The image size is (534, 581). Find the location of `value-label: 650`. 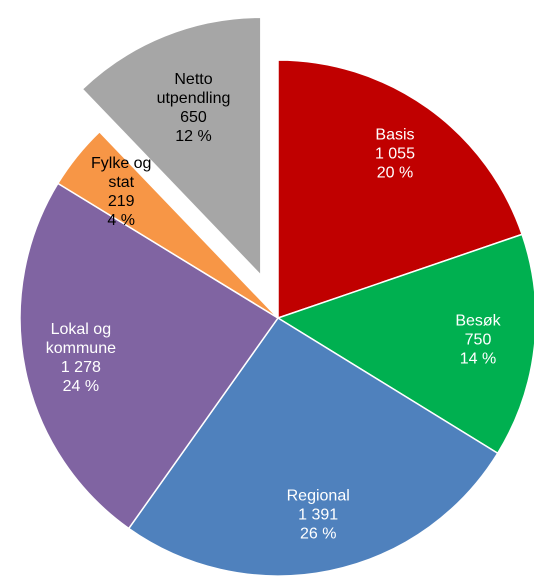

value-label: 650 is located at coordinates (193, 117).